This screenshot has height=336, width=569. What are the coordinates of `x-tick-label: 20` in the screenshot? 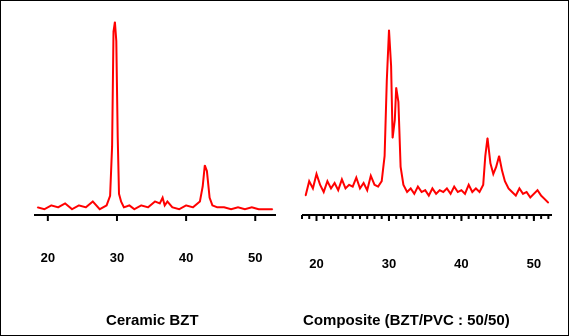 It's located at (48, 257).